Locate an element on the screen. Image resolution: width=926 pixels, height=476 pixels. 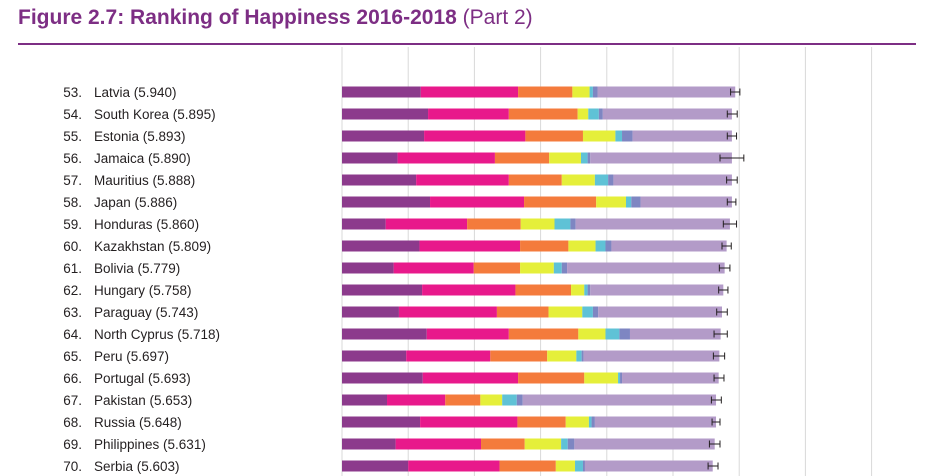
rank-label: 56. is located at coordinates (72, 158).